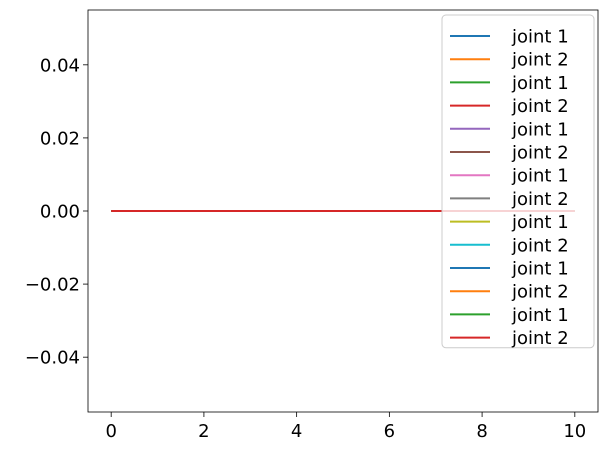  I want to click on legend-label-8: joint 2, so click(540, 199).